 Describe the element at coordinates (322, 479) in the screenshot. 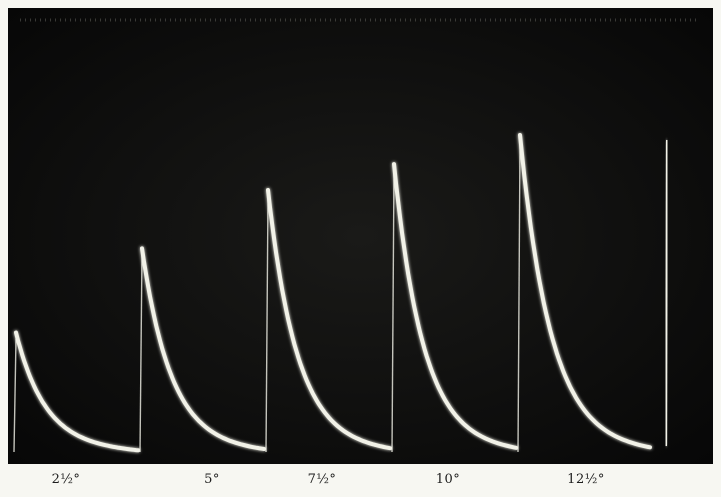

I see `caption-3: 7½°` at that location.